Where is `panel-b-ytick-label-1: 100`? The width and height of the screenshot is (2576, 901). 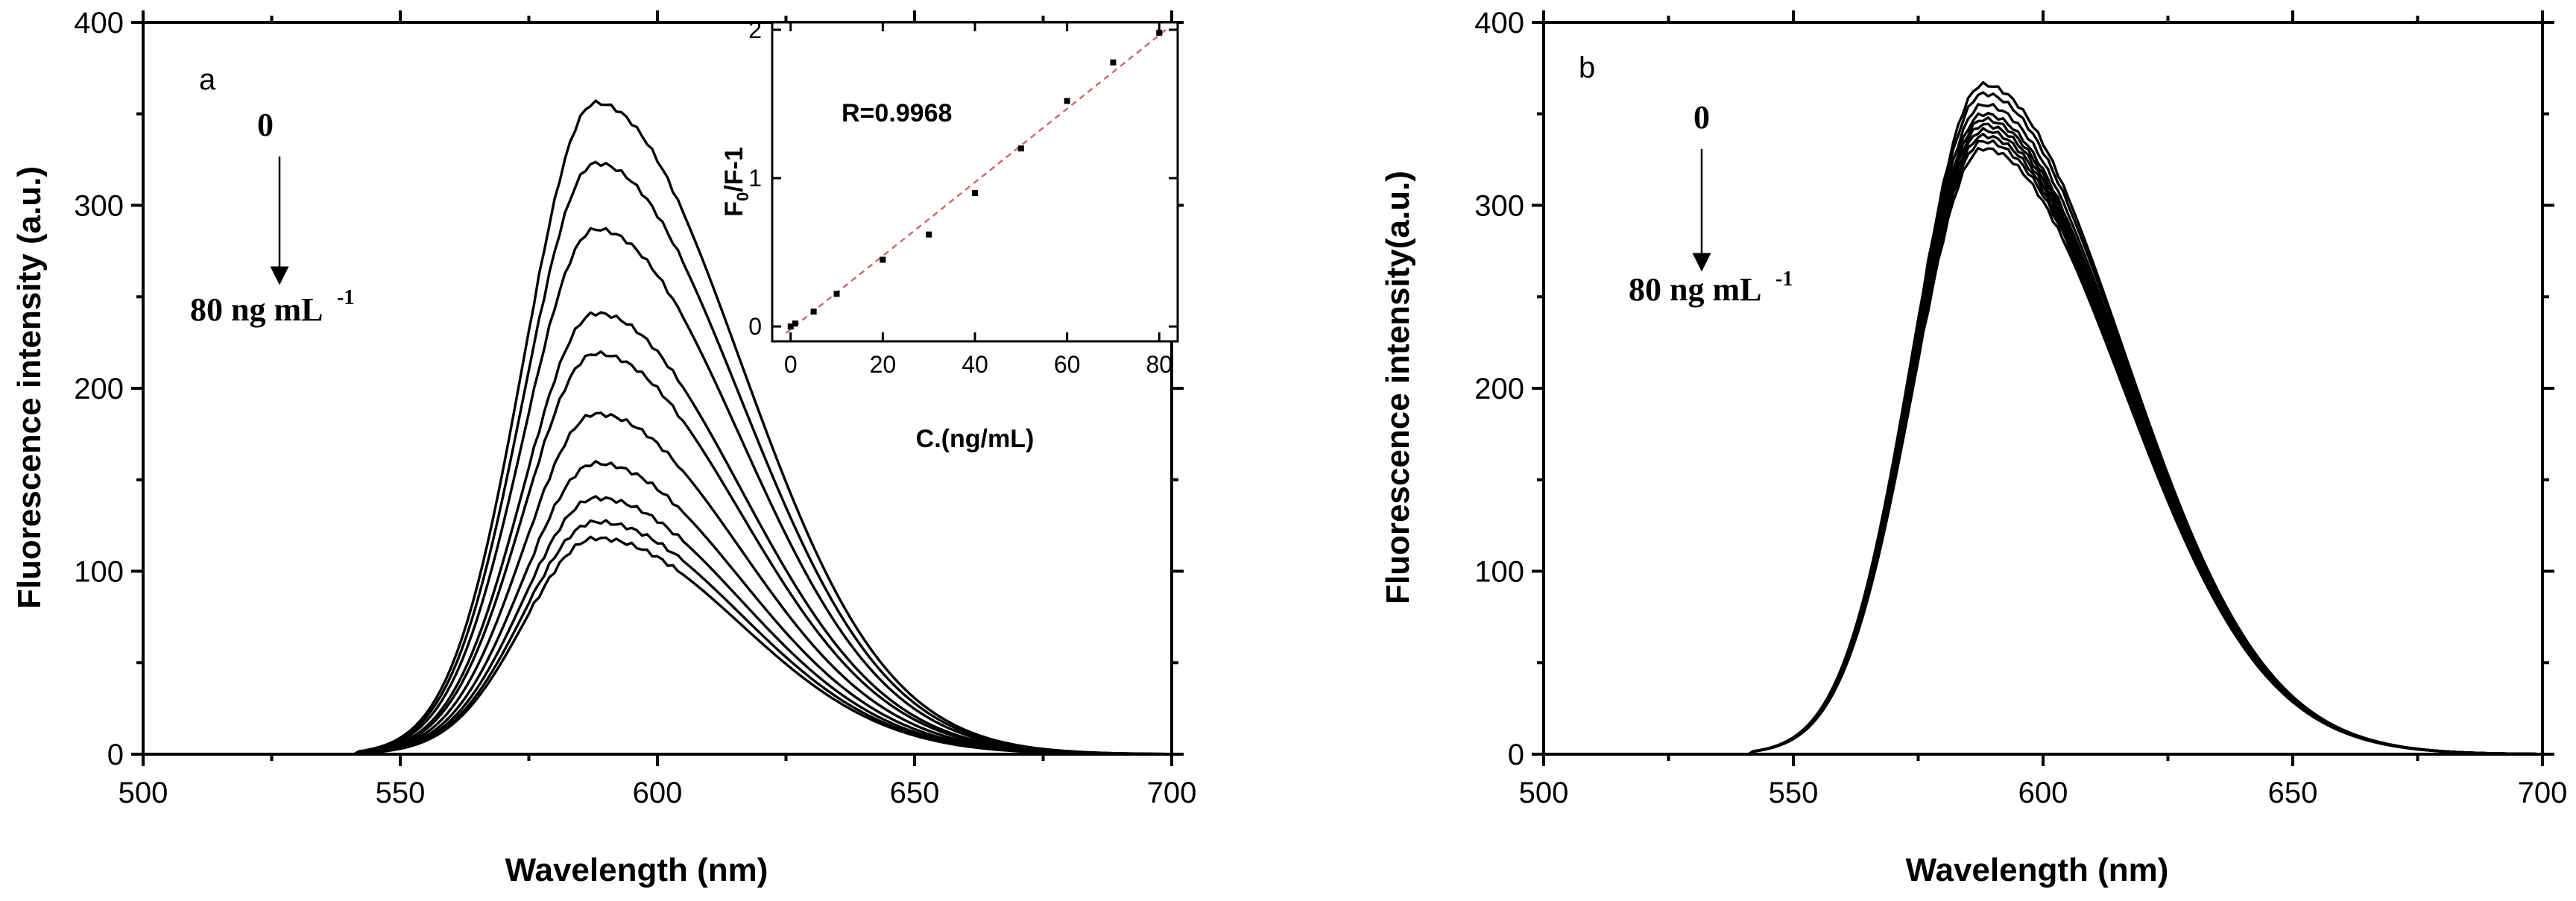
panel-b-ytick-label-1: 100 is located at coordinates (1499, 572).